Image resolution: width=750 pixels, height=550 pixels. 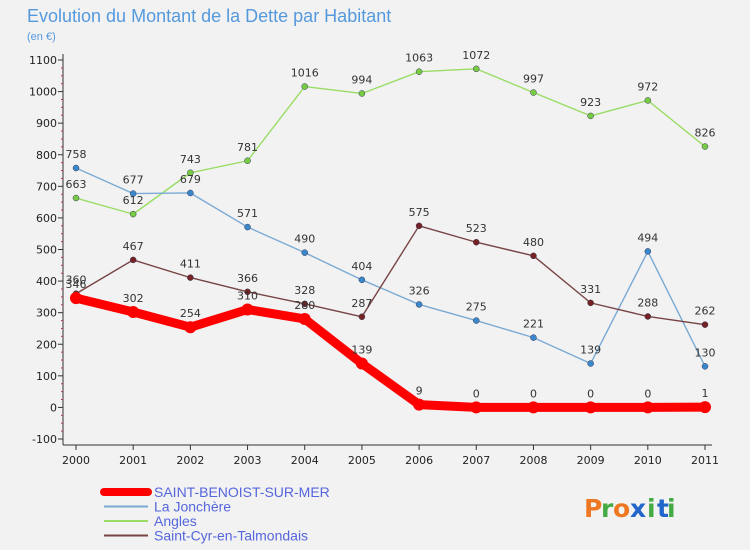 I want to click on data-label-angles: 781, so click(x=247, y=147).